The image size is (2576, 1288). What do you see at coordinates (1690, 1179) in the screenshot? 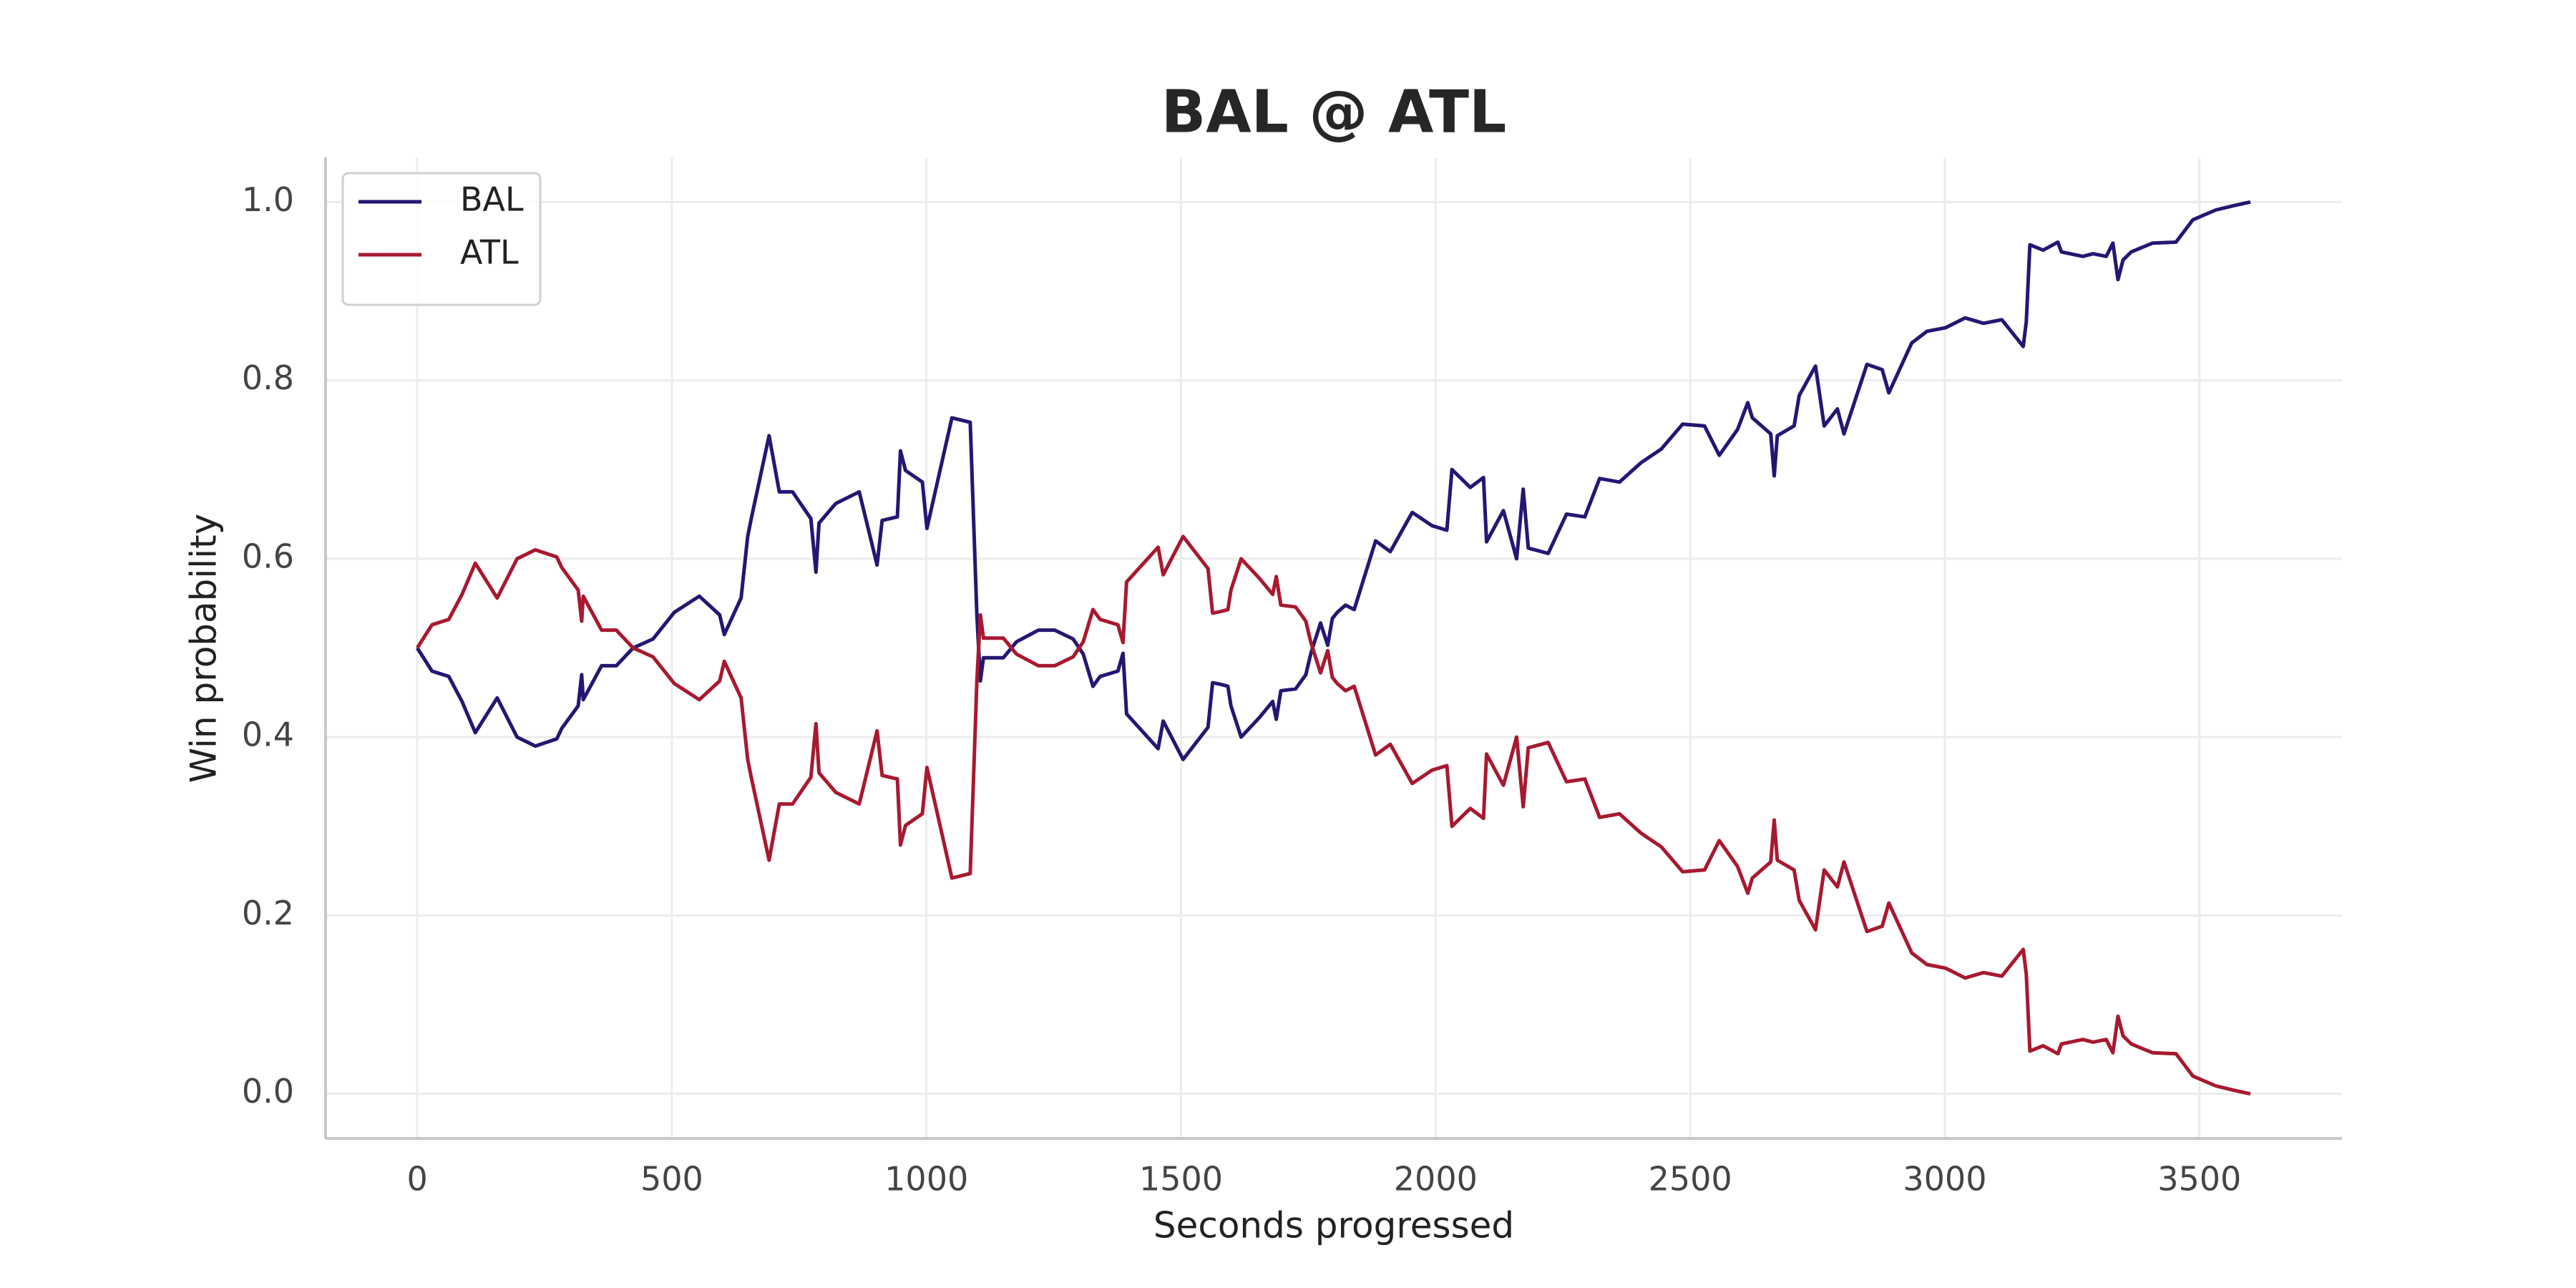
I see `x-tick-label: 2500` at bounding box center [1690, 1179].